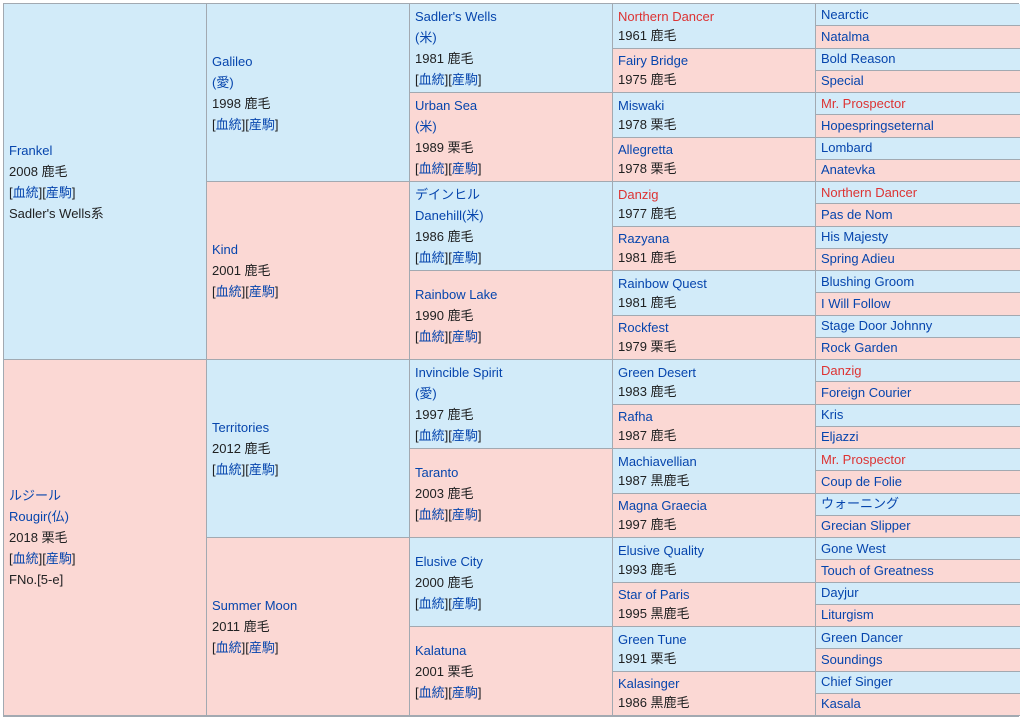 The width and height of the screenshot is (1024, 720). Describe the element at coordinates (918, 371) in the screenshot. I see `gen5-cell: Danzig` at that location.